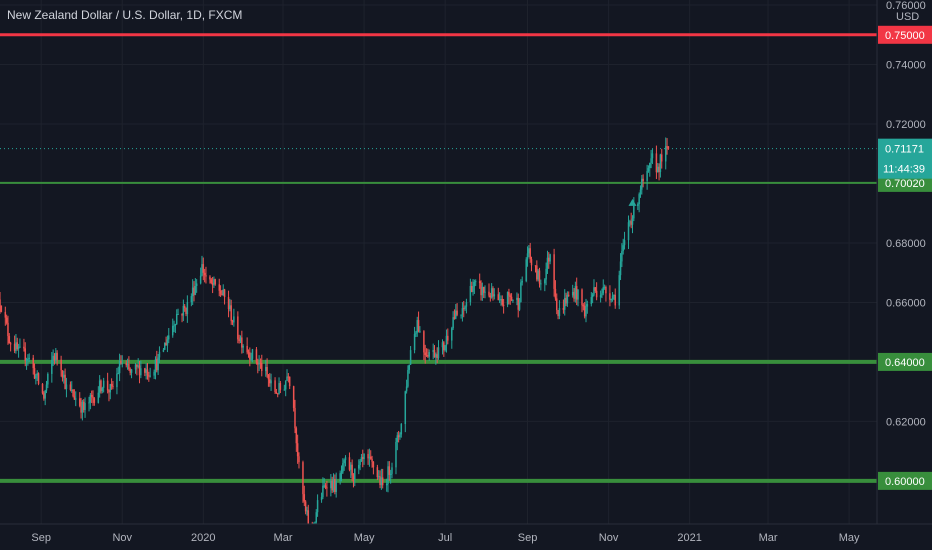 The width and height of the screenshot is (932, 550). I want to click on time-axis: Sep Nov 2020 Mar May Jul Sep Nov 2021 Mar May, so click(466, 536).